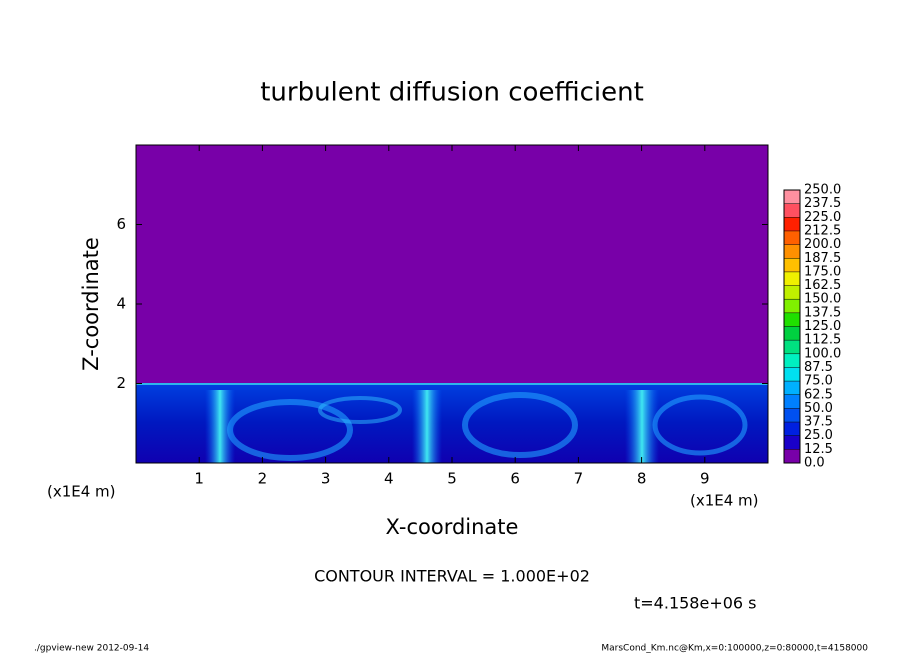  I want to click on y-tick-label: 2, so click(121, 383).